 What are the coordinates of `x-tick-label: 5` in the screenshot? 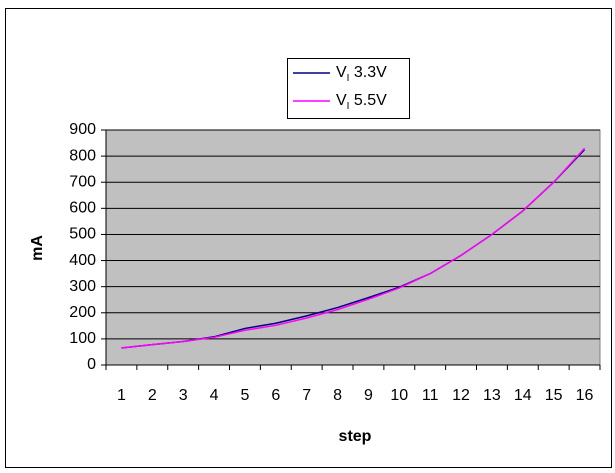 It's located at (244, 395).